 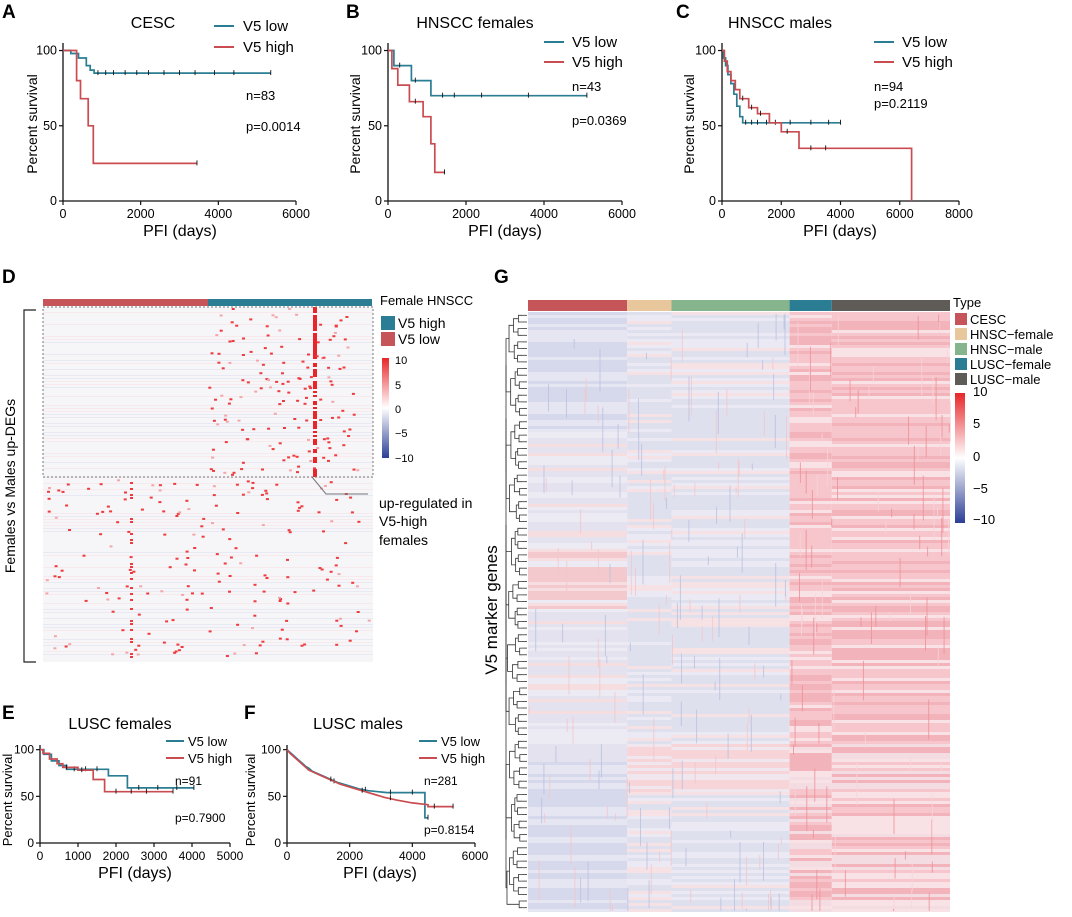 I want to click on p-value: p=0.7900, so click(x=200, y=818).